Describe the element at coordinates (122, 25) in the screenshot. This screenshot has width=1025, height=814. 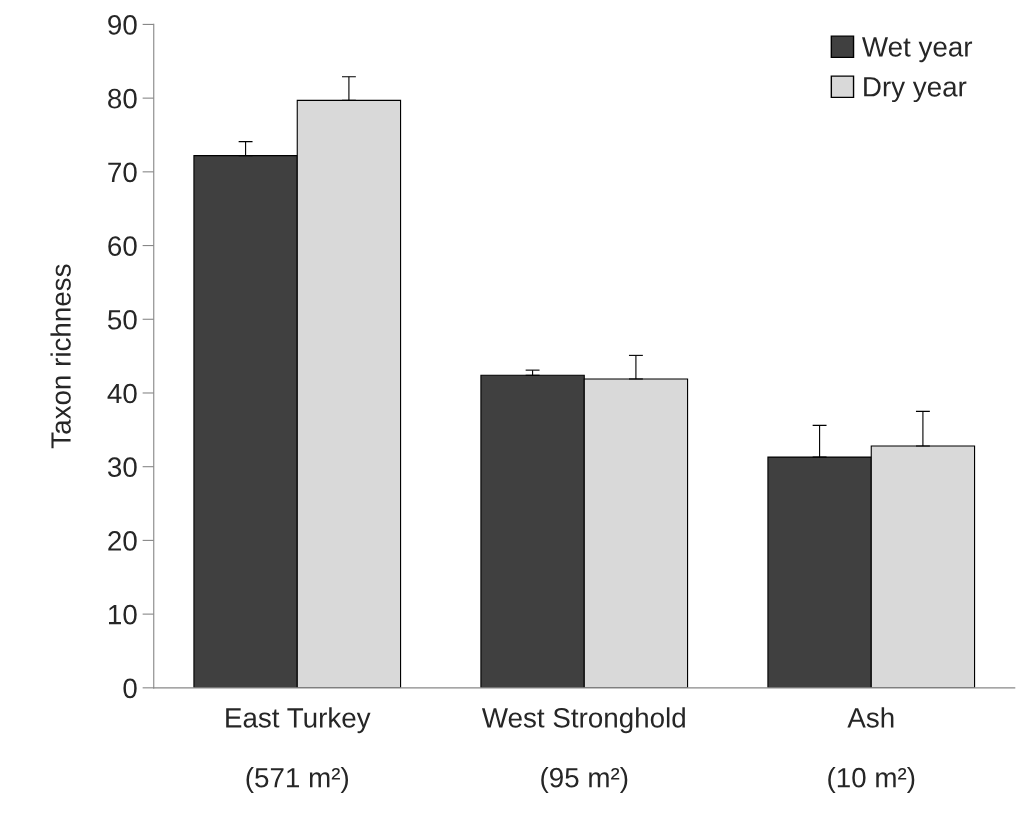
I see `y-tick-label: 90` at that location.